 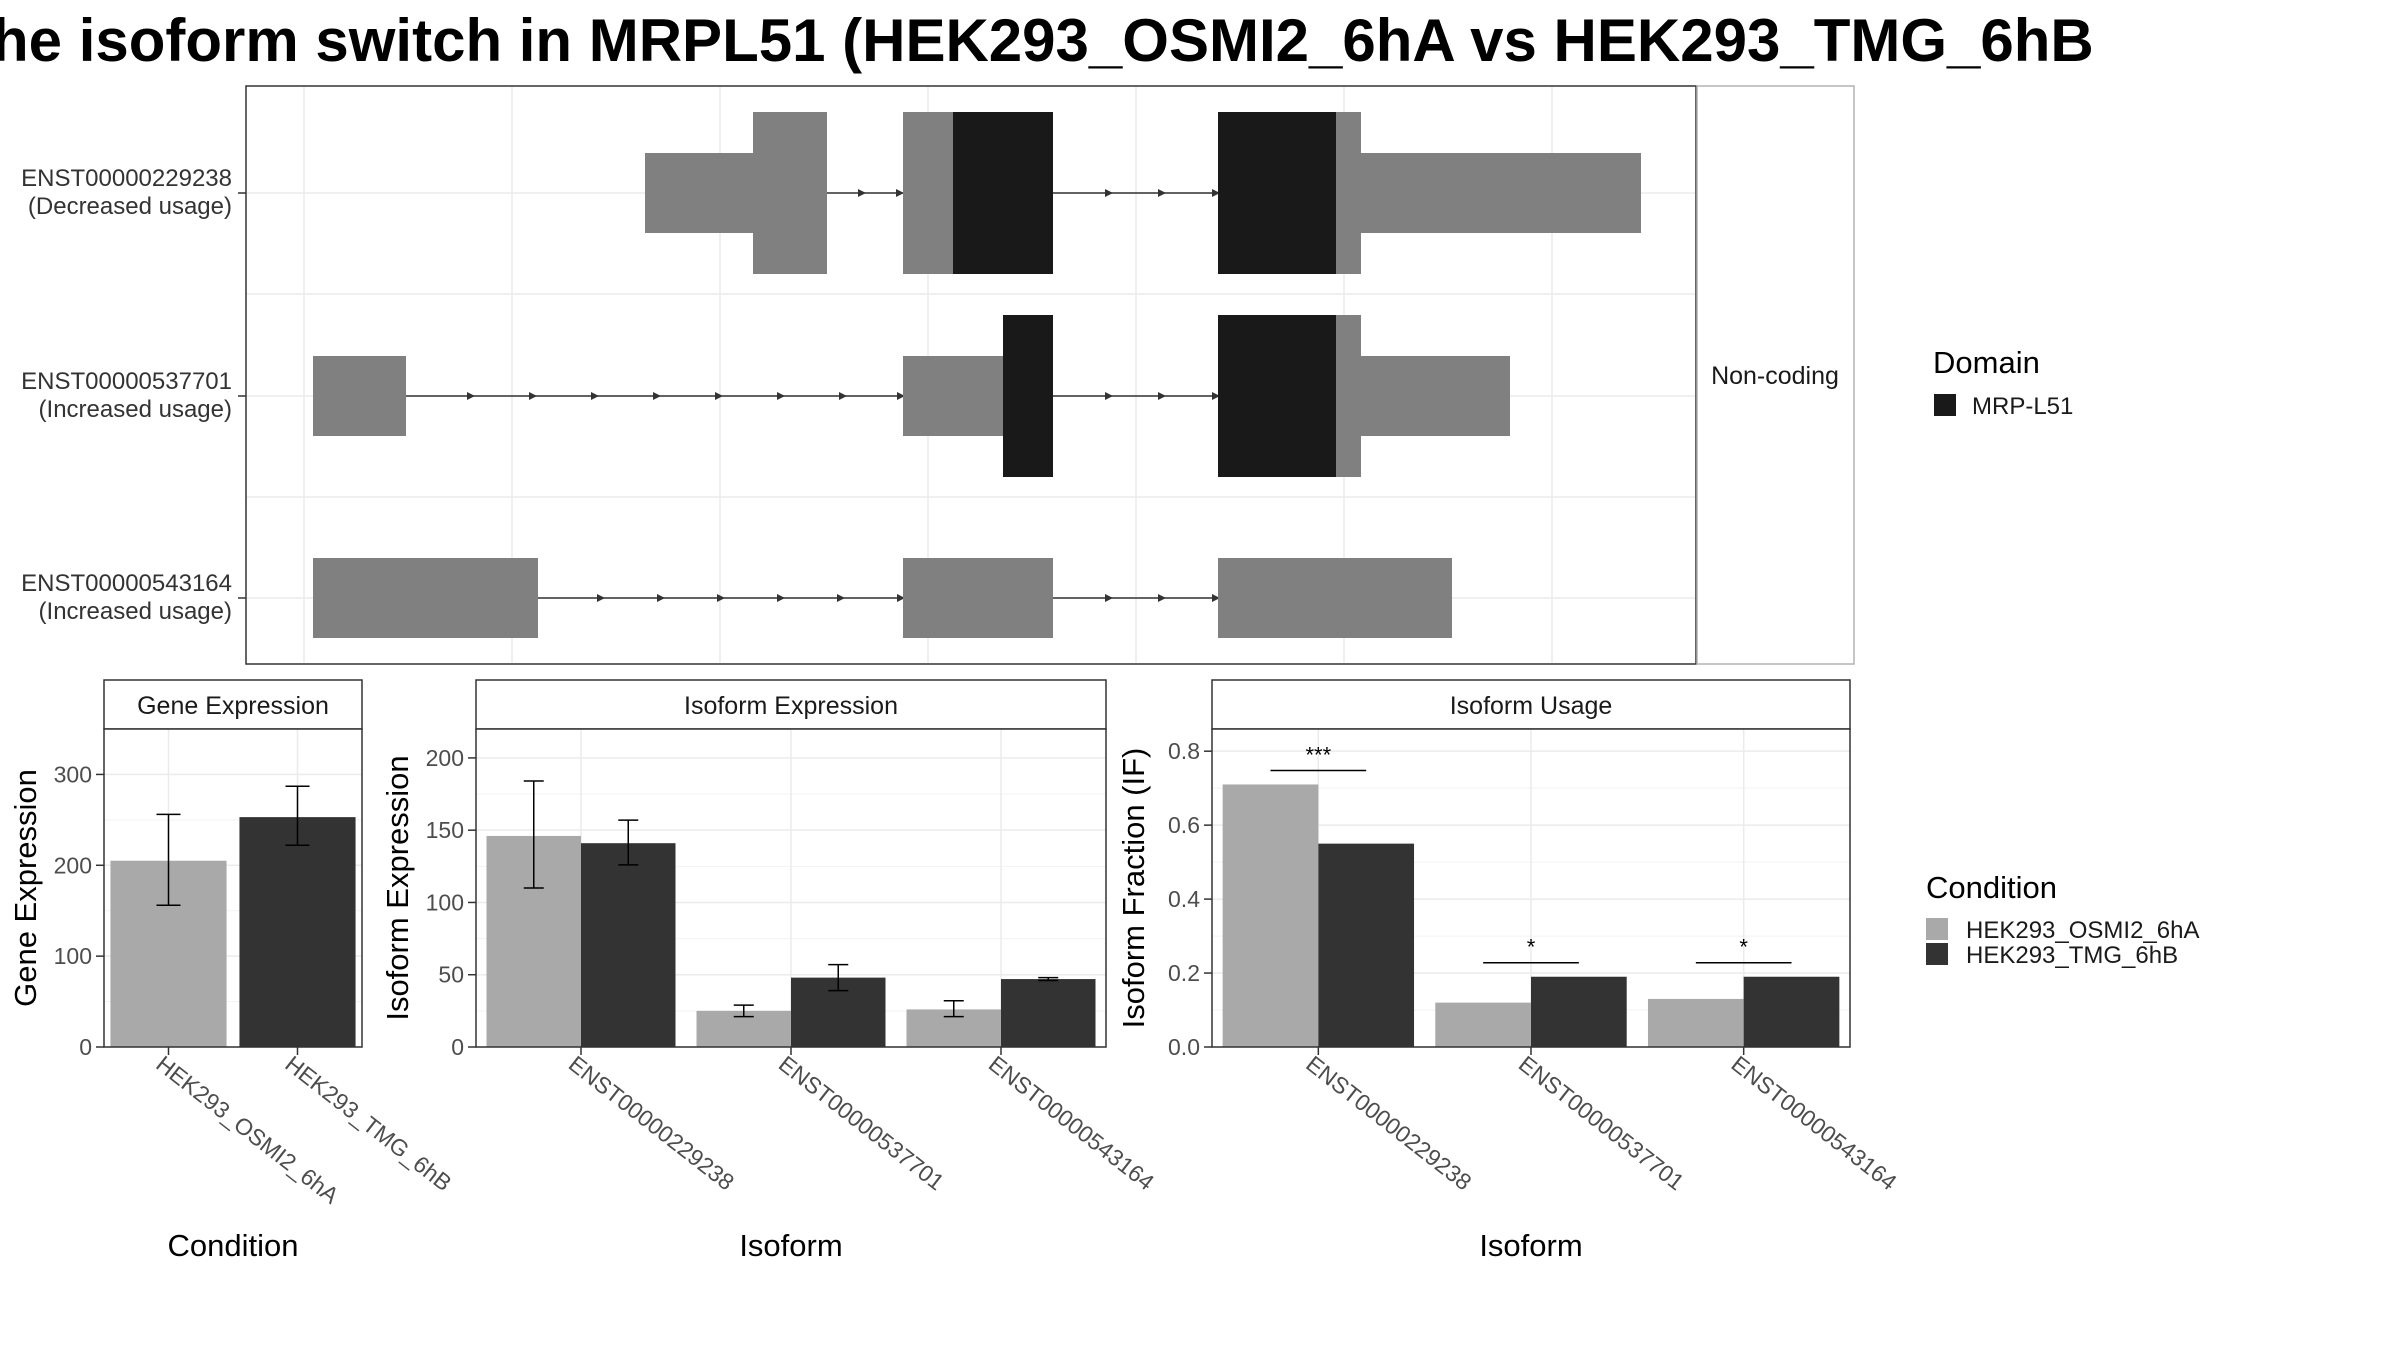 I want to click on legend-label-mrp-l51: MRP-L51, so click(x=2022, y=406).